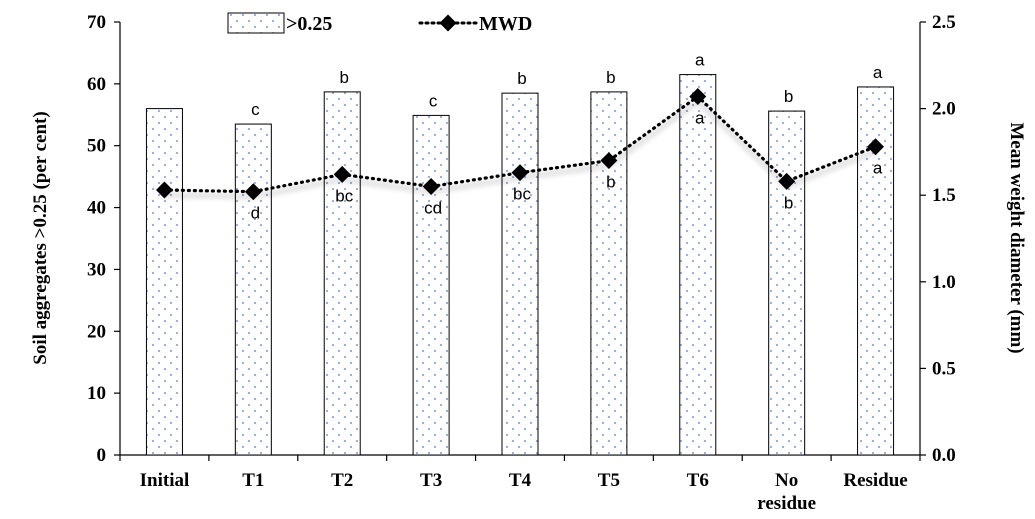 Image resolution: width=1035 pixels, height=519 pixels. What do you see at coordinates (309, 24) in the screenshot?
I see `legend-bar-label: >0.25` at bounding box center [309, 24].